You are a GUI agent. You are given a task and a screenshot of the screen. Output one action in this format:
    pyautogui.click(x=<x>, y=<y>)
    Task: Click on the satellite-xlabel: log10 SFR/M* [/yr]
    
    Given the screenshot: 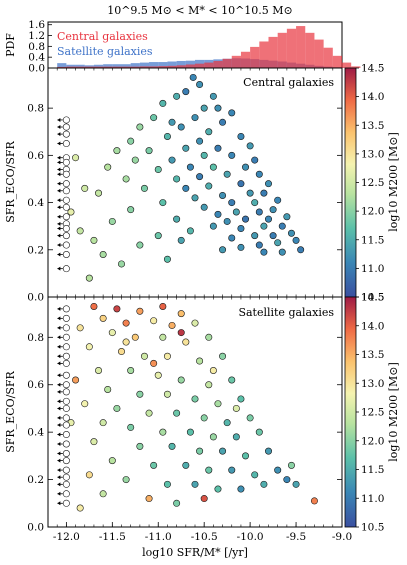 What is the action you would take?
    pyautogui.click(x=195, y=552)
    